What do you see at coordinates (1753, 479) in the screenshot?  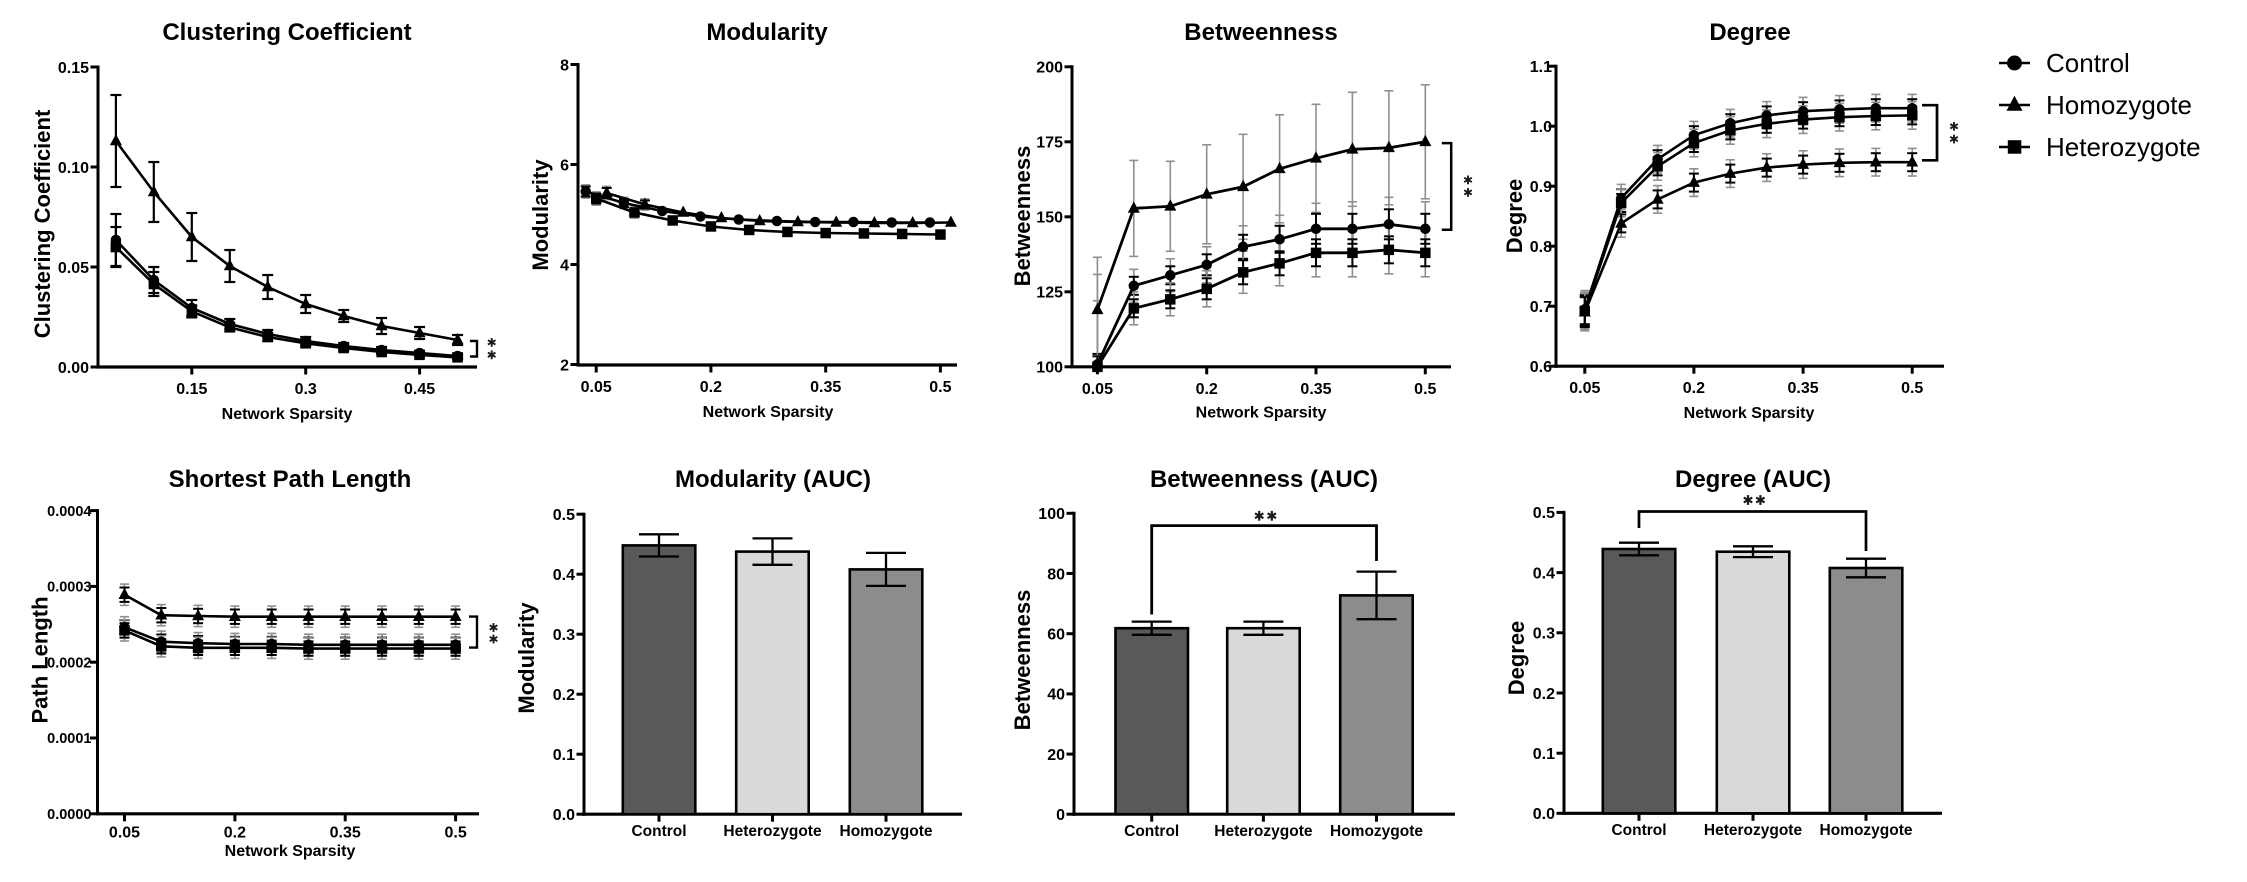 I see `svg-text: Degree (AUC)` at bounding box center [1753, 479].